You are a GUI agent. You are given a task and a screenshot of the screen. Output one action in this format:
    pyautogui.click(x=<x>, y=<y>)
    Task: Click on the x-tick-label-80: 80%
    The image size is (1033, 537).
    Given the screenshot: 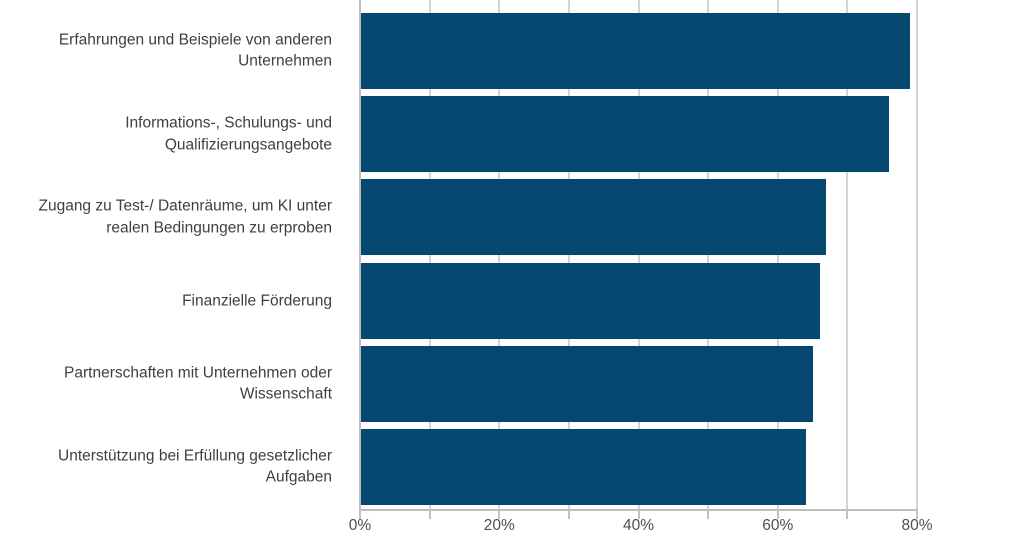 What is the action you would take?
    pyautogui.click(x=917, y=525)
    